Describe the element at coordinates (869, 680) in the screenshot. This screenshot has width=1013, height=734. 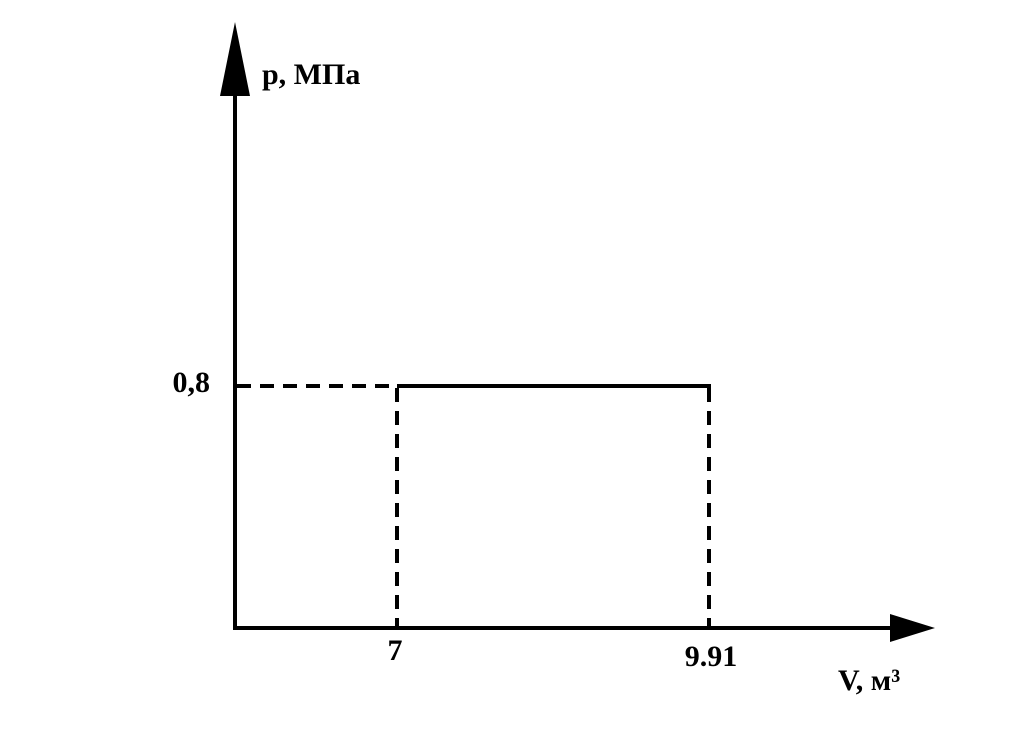
I see `x-axis-label: V, м³` at that location.